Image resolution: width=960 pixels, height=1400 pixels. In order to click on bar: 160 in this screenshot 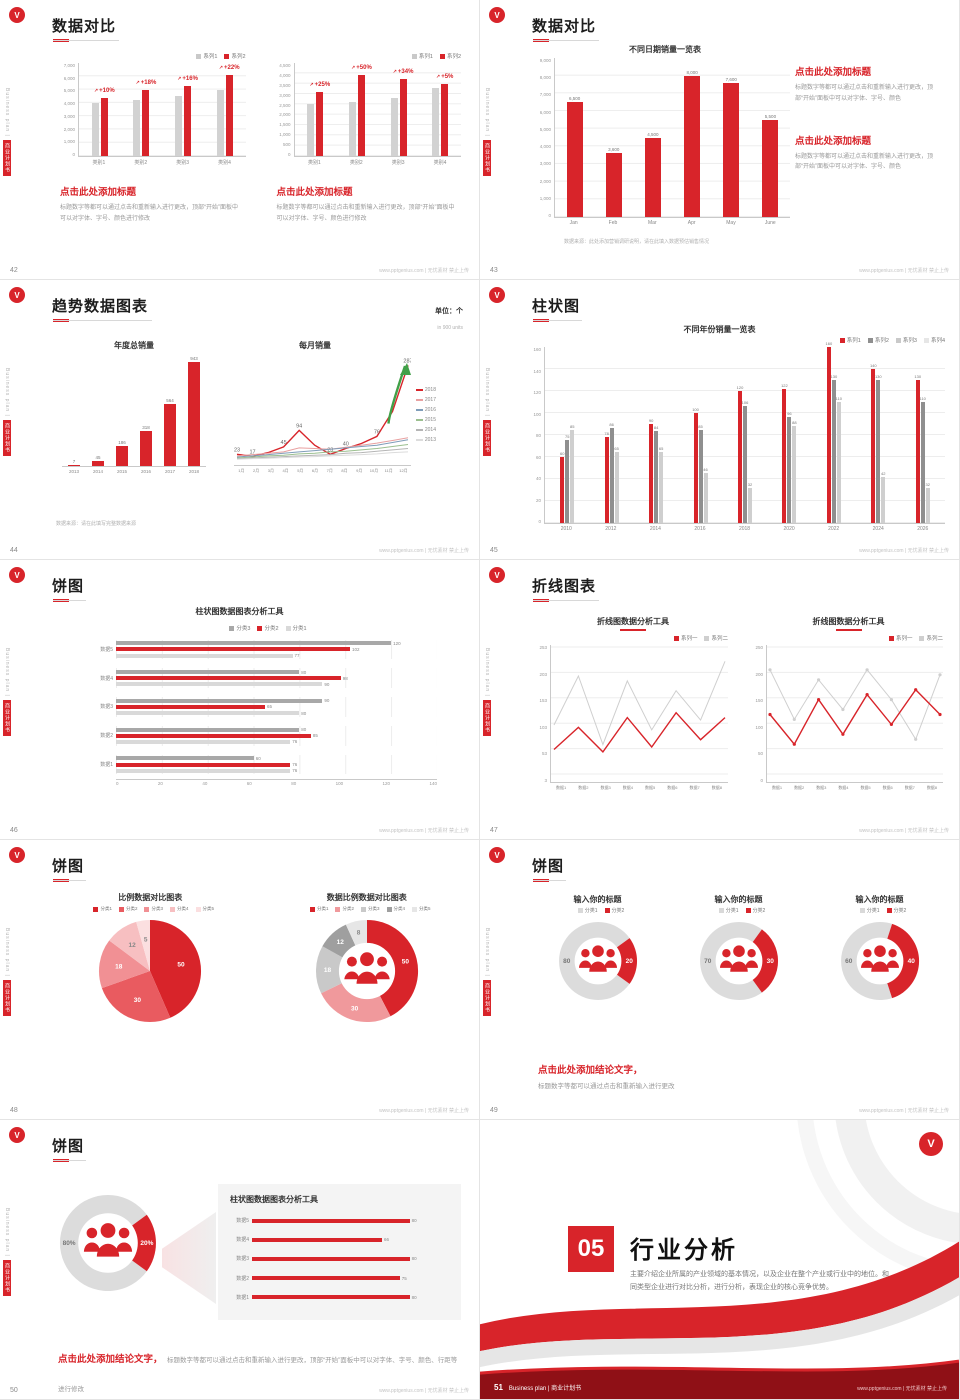, I will do `click(829, 432)`.